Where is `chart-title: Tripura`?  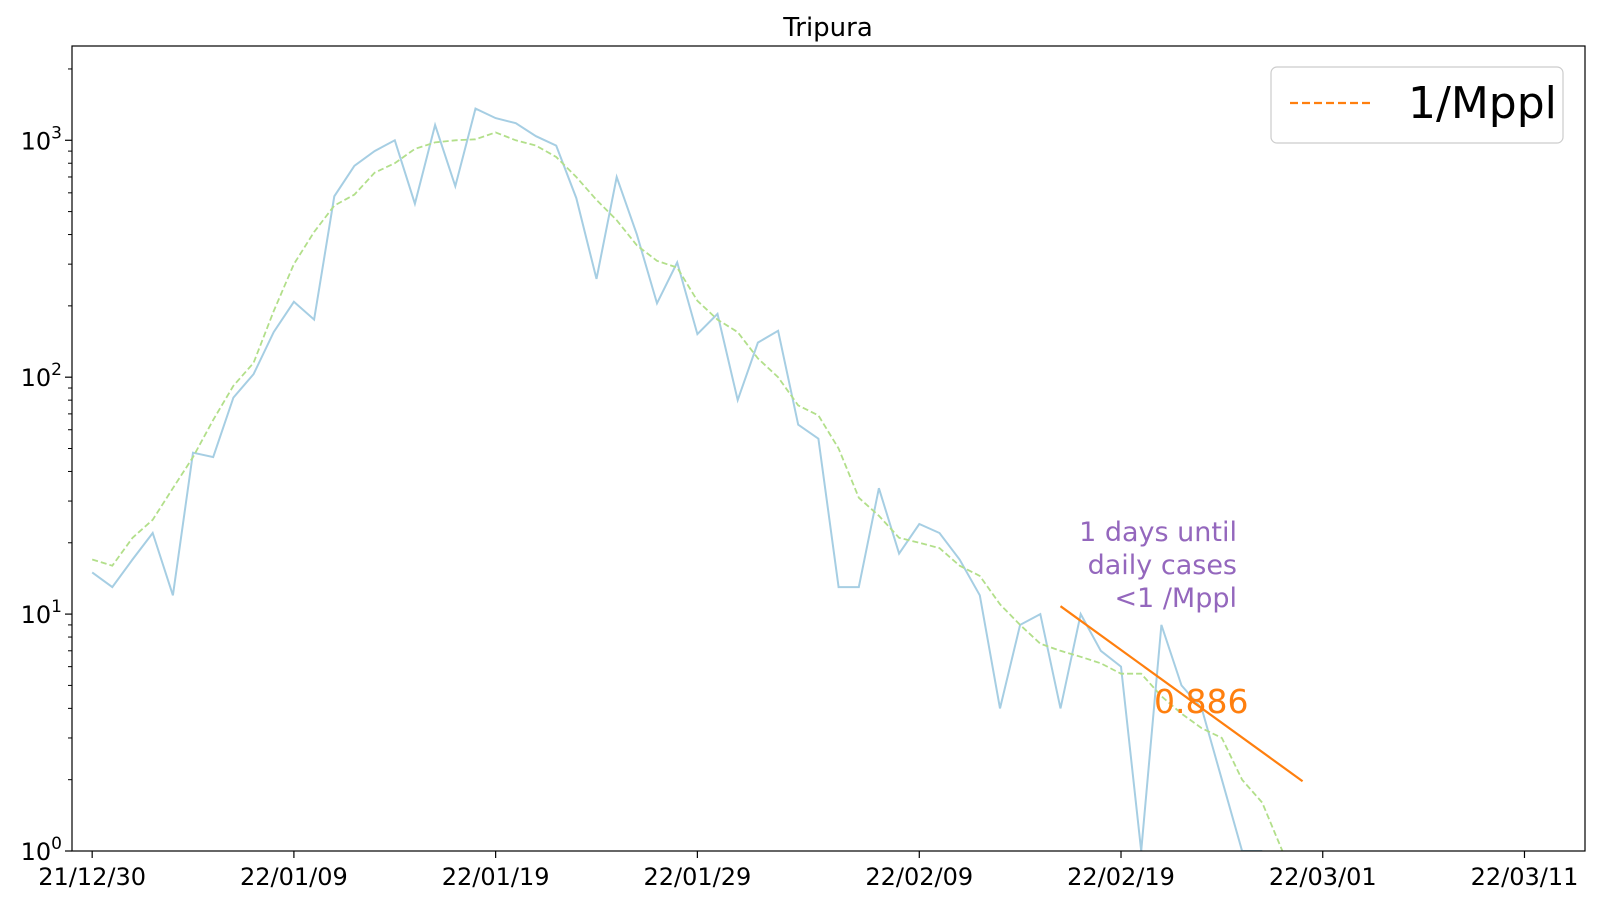
chart-title: Tripura is located at coordinates (827, 28).